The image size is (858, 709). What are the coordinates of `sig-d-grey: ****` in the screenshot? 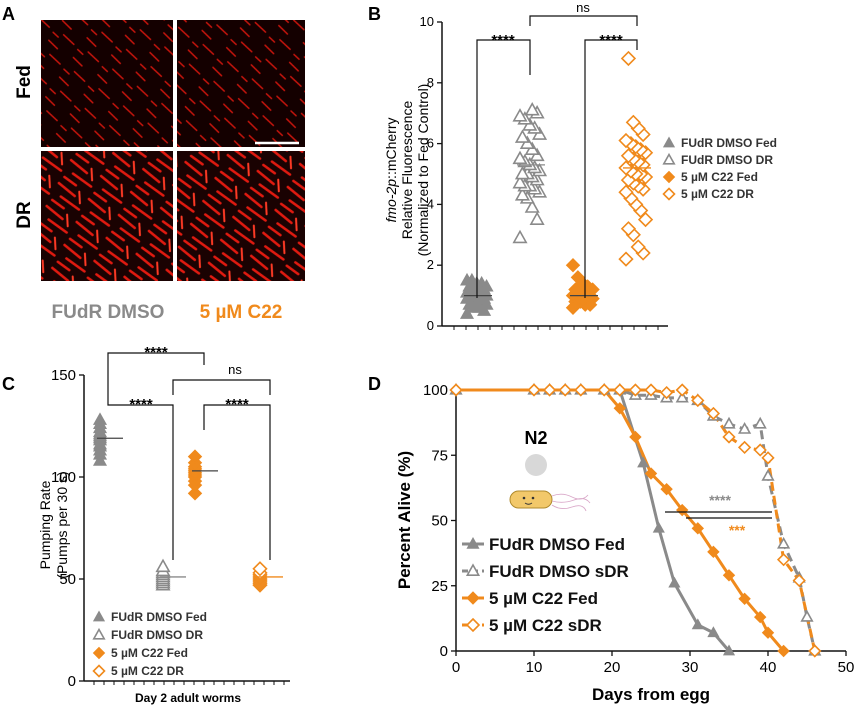 It's located at (720, 500).